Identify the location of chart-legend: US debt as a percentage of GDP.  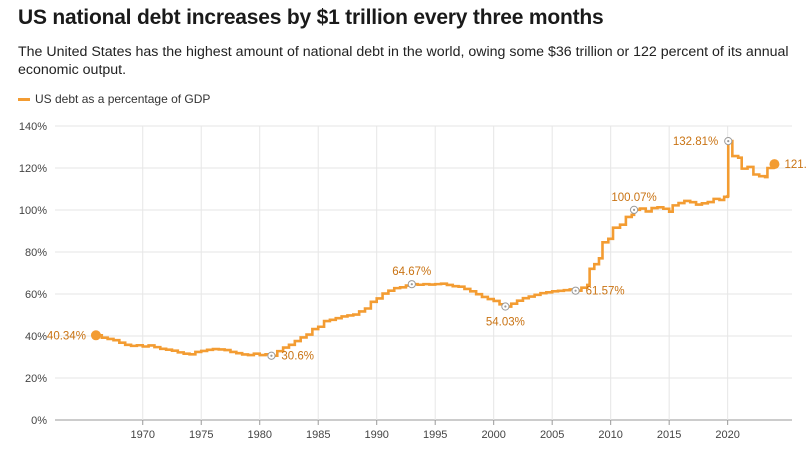
(114, 99).